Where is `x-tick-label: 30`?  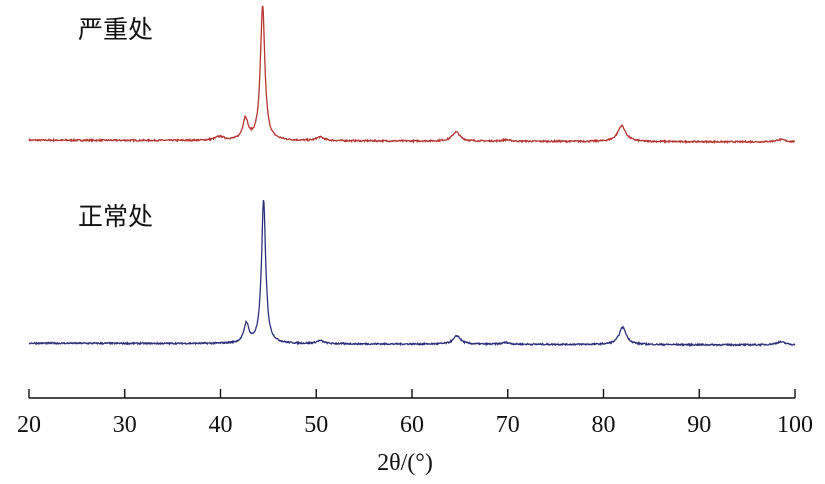
x-tick-label: 30 is located at coordinates (125, 425).